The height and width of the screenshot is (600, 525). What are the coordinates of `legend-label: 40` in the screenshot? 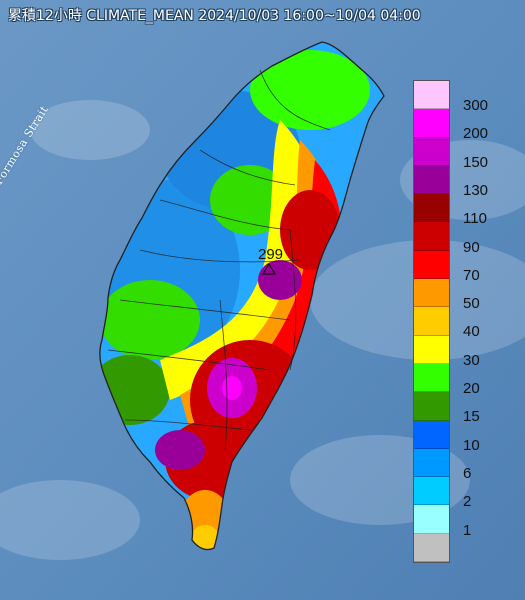 It's located at (471, 332).